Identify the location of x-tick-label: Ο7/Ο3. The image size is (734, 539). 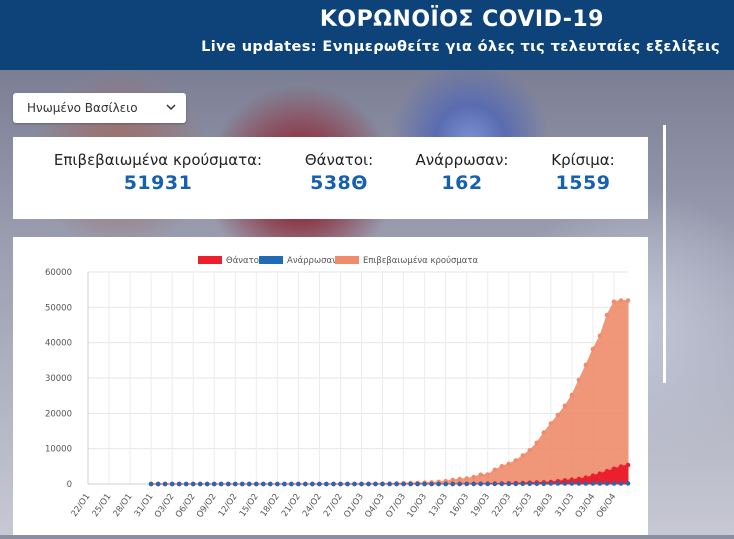
(396, 506).